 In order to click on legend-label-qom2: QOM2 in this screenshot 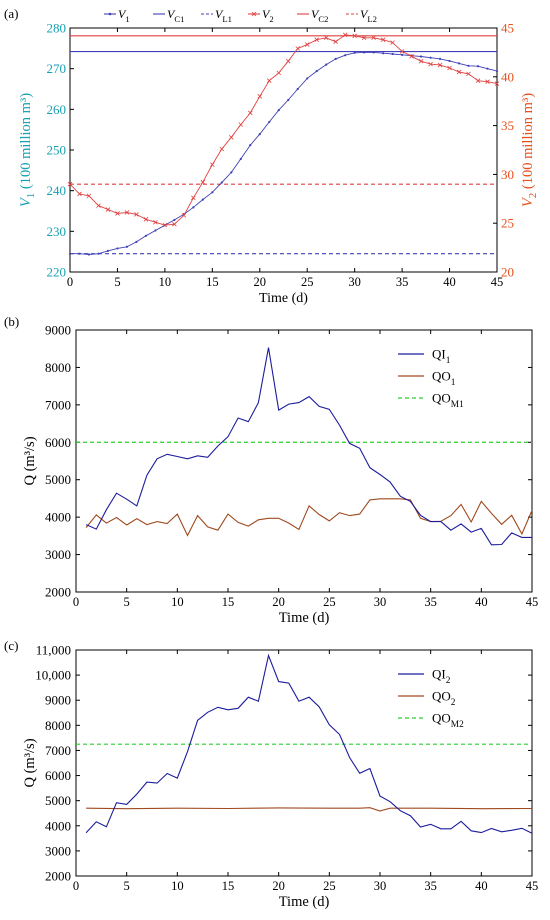, I will do `click(448, 721)`.